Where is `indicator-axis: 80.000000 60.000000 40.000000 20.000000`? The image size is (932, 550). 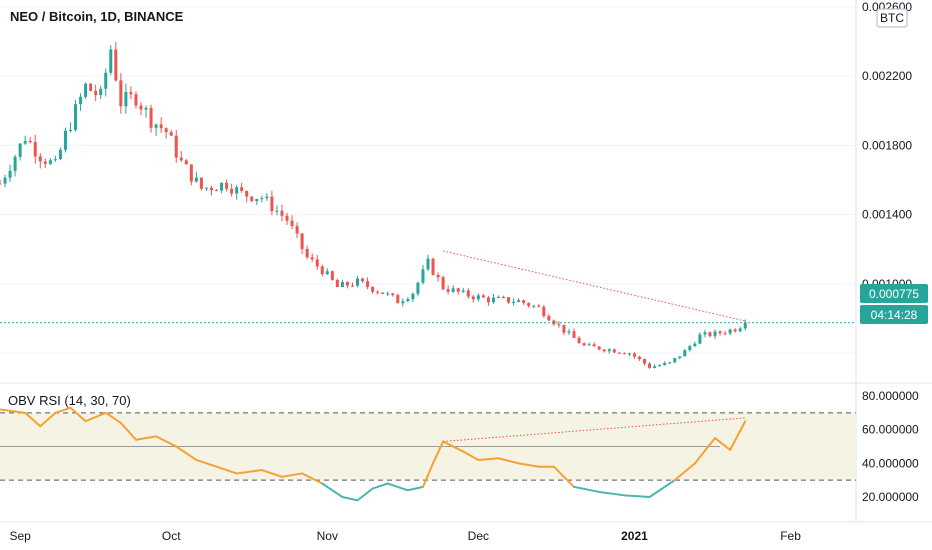
indicator-axis: 80.000000 60.000000 40.000000 20.000000 is located at coordinates (890, 446).